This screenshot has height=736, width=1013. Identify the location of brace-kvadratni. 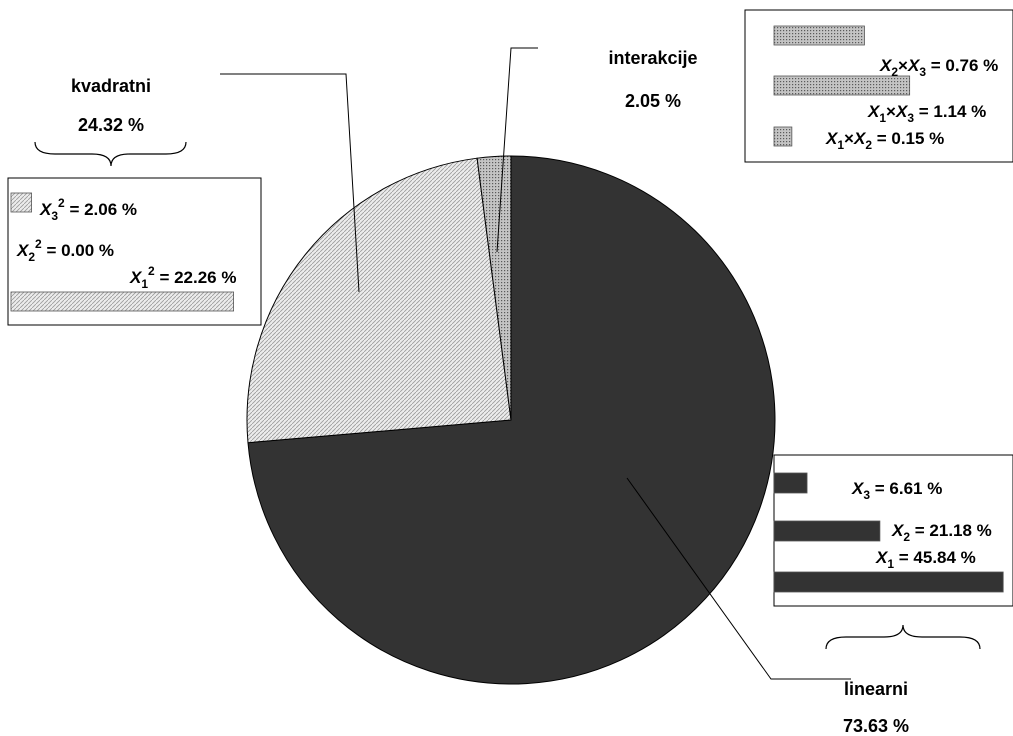
(110, 154).